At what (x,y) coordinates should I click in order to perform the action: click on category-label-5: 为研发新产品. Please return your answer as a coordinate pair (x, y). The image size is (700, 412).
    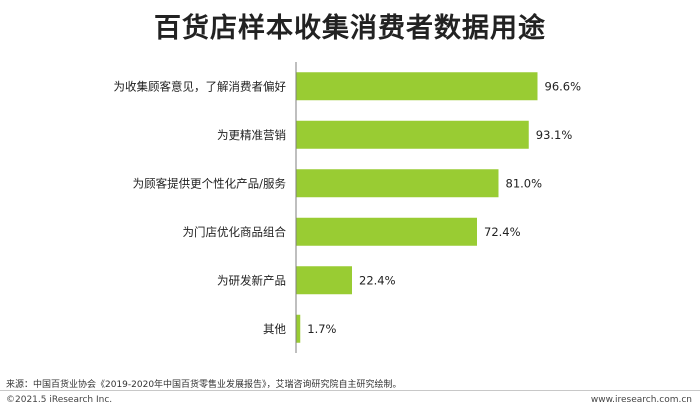
    Looking at the image, I should click on (251, 280).